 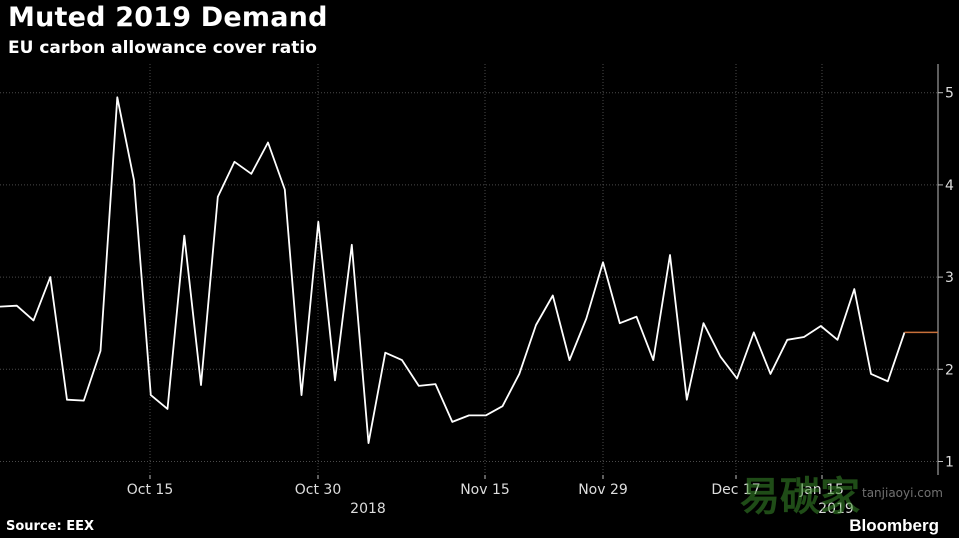 I want to click on bloomberg-logo: Bloomberg, so click(x=894, y=525).